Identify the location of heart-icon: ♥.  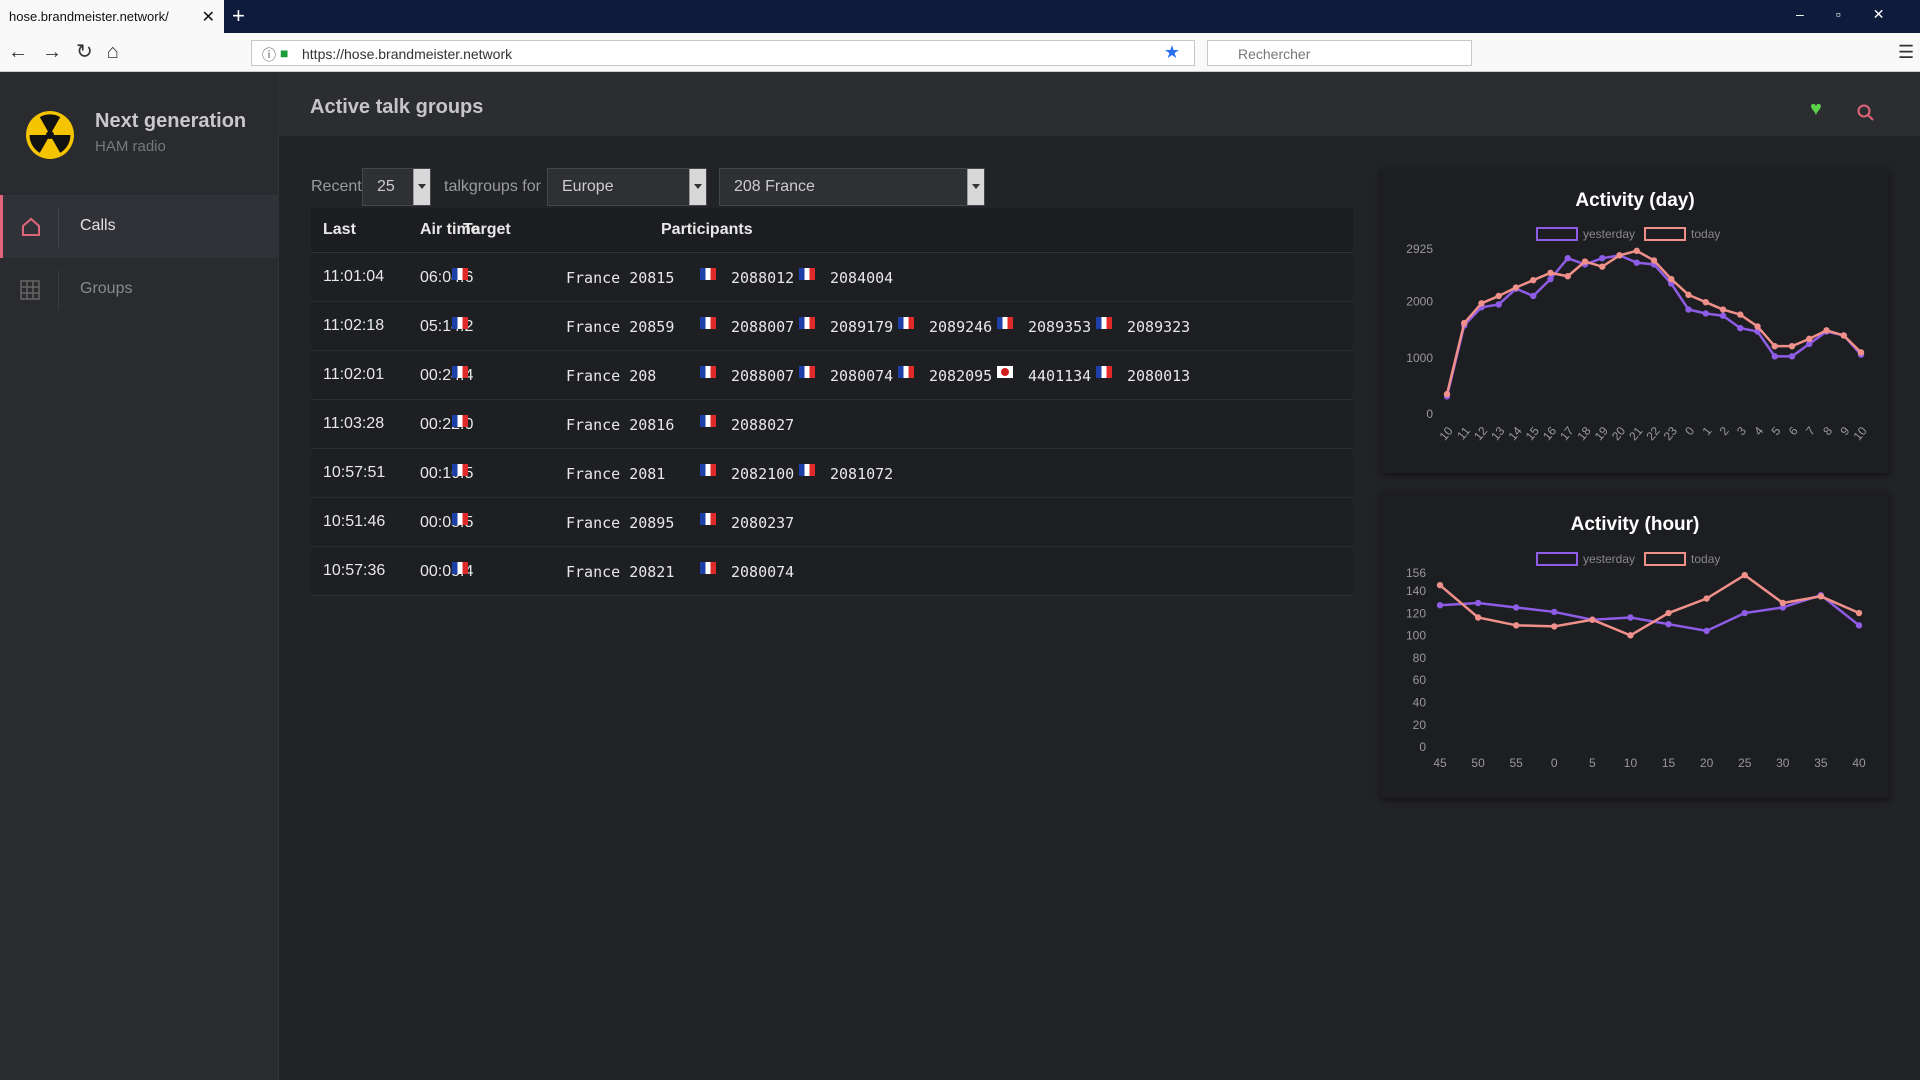
(1816, 109).